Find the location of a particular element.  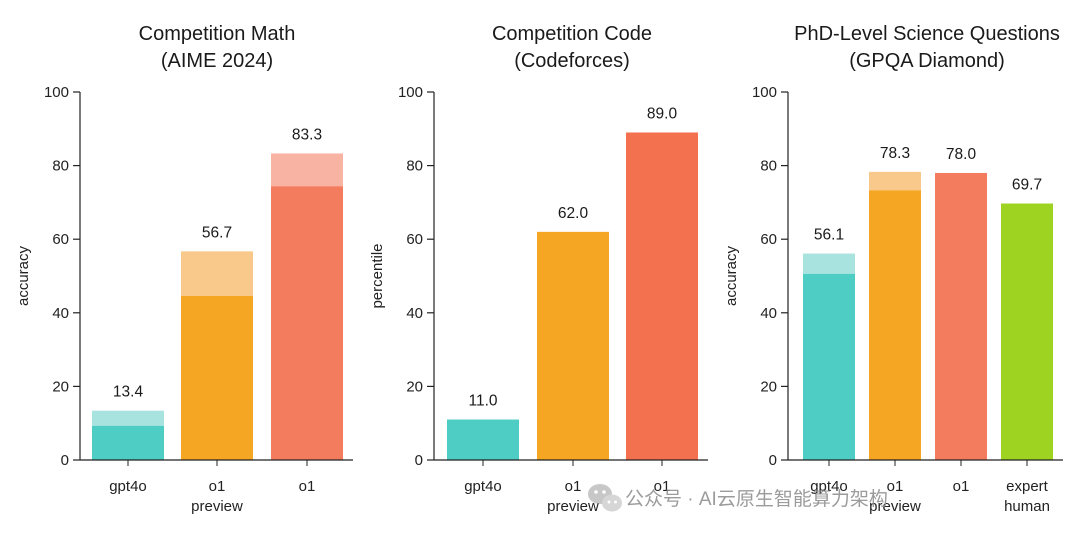

wechat-icon is located at coordinates (605, 498).